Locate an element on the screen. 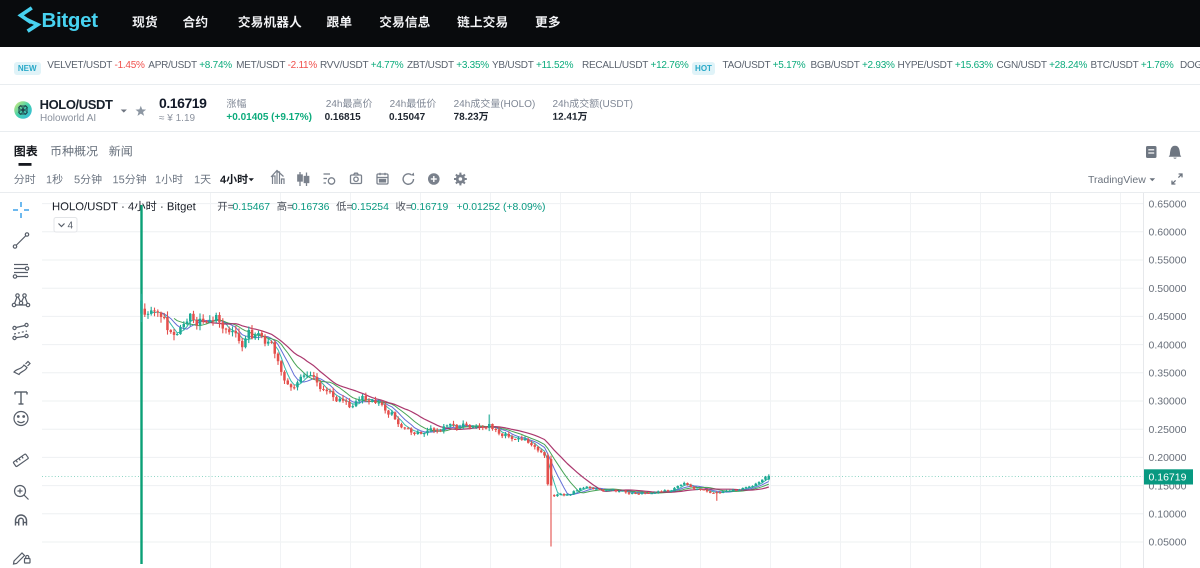 The image size is (1200, 568). svg-text: TradingView is located at coordinates (1117, 180).